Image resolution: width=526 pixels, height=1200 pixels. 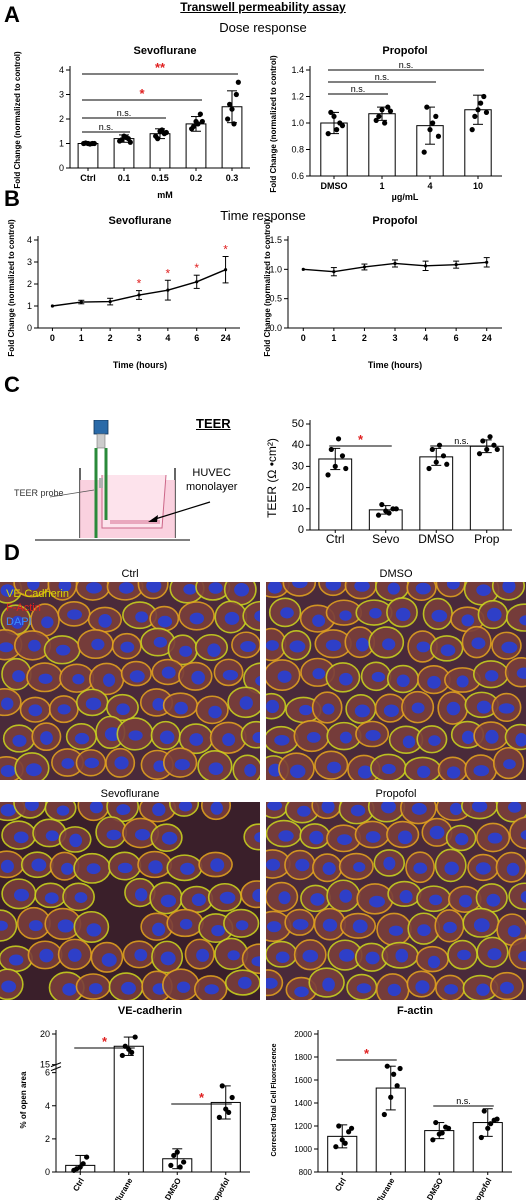 What do you see at coordinates (334, 186) in the screenshot?
I see `x-tick-label: DMSO` at bounding box center [334, 186].